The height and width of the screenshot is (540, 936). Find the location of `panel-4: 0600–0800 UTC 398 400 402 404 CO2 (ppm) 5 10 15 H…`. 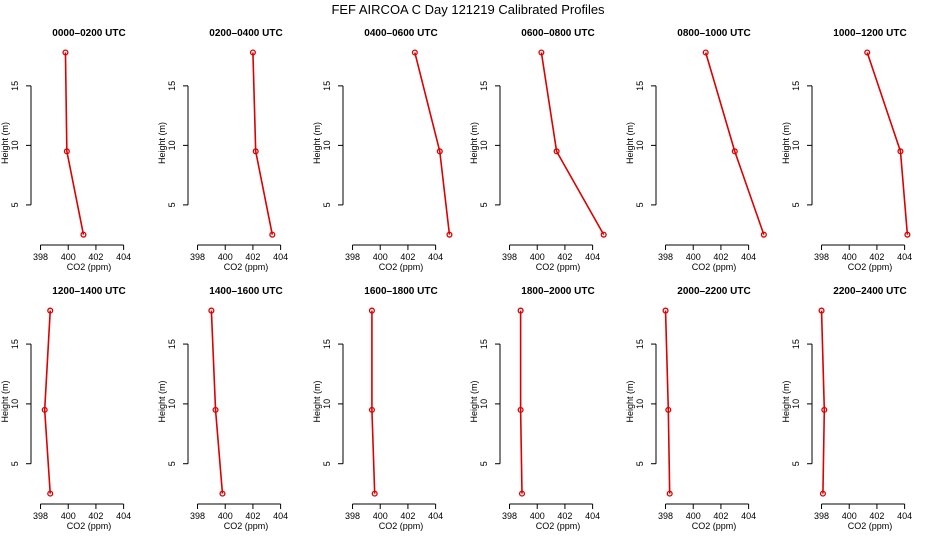

panel-4: 0600–0800 UTC 398 400 402 404 CO2 (ppm) 5 10 15 H… is located at coordinates (538, 150).